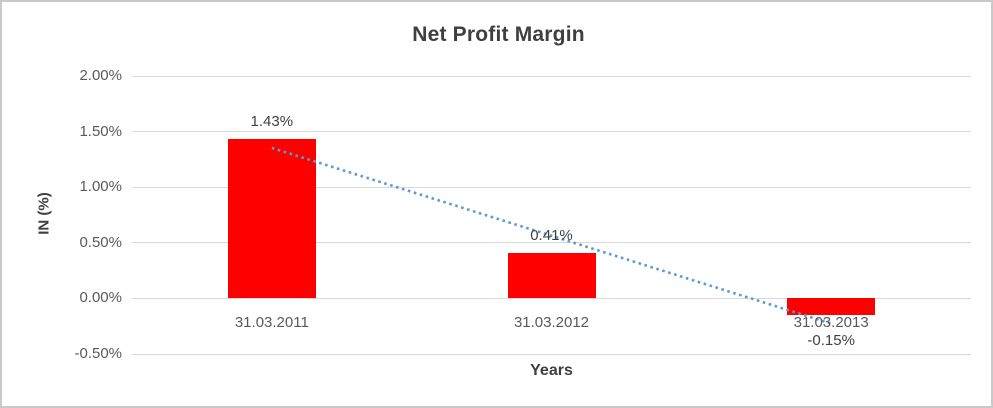  What do you see at coordinates (100, 131) in the screenshot?
I see `y-tick-label: 1.50%` at bounding box center [100, 131].